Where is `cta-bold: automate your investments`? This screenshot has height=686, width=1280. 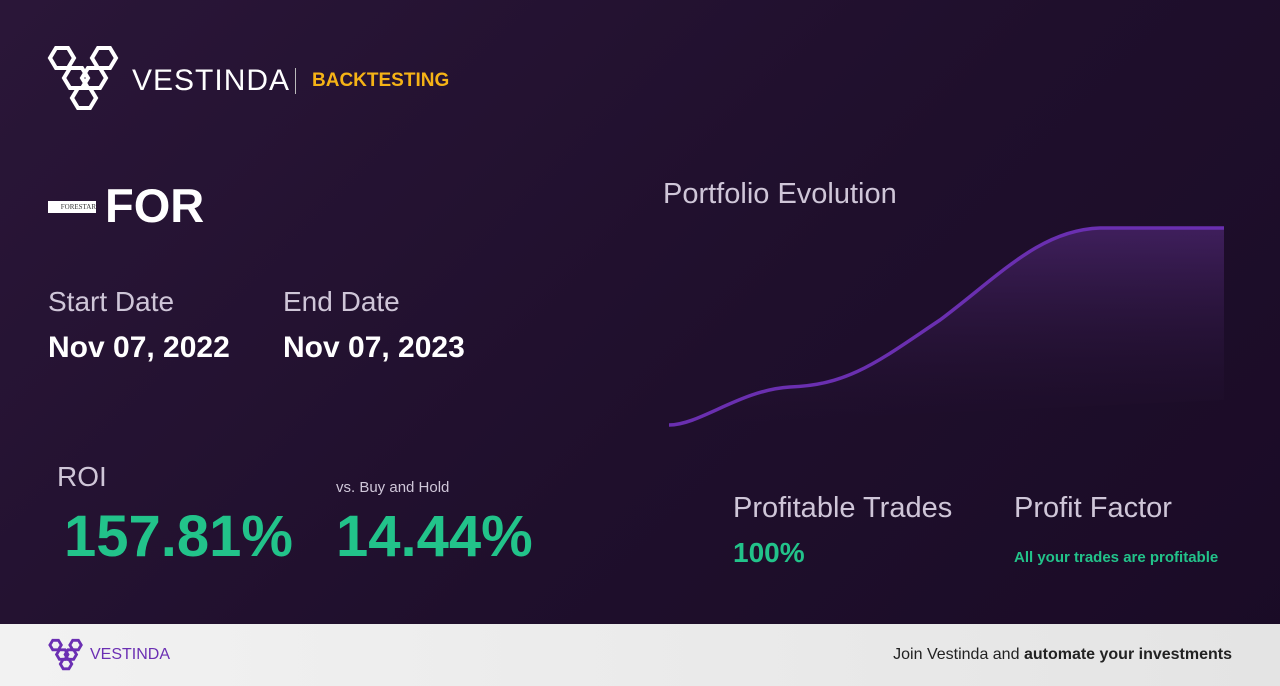 cta-bold: automate your investments is located at coordinates (1127, 654).